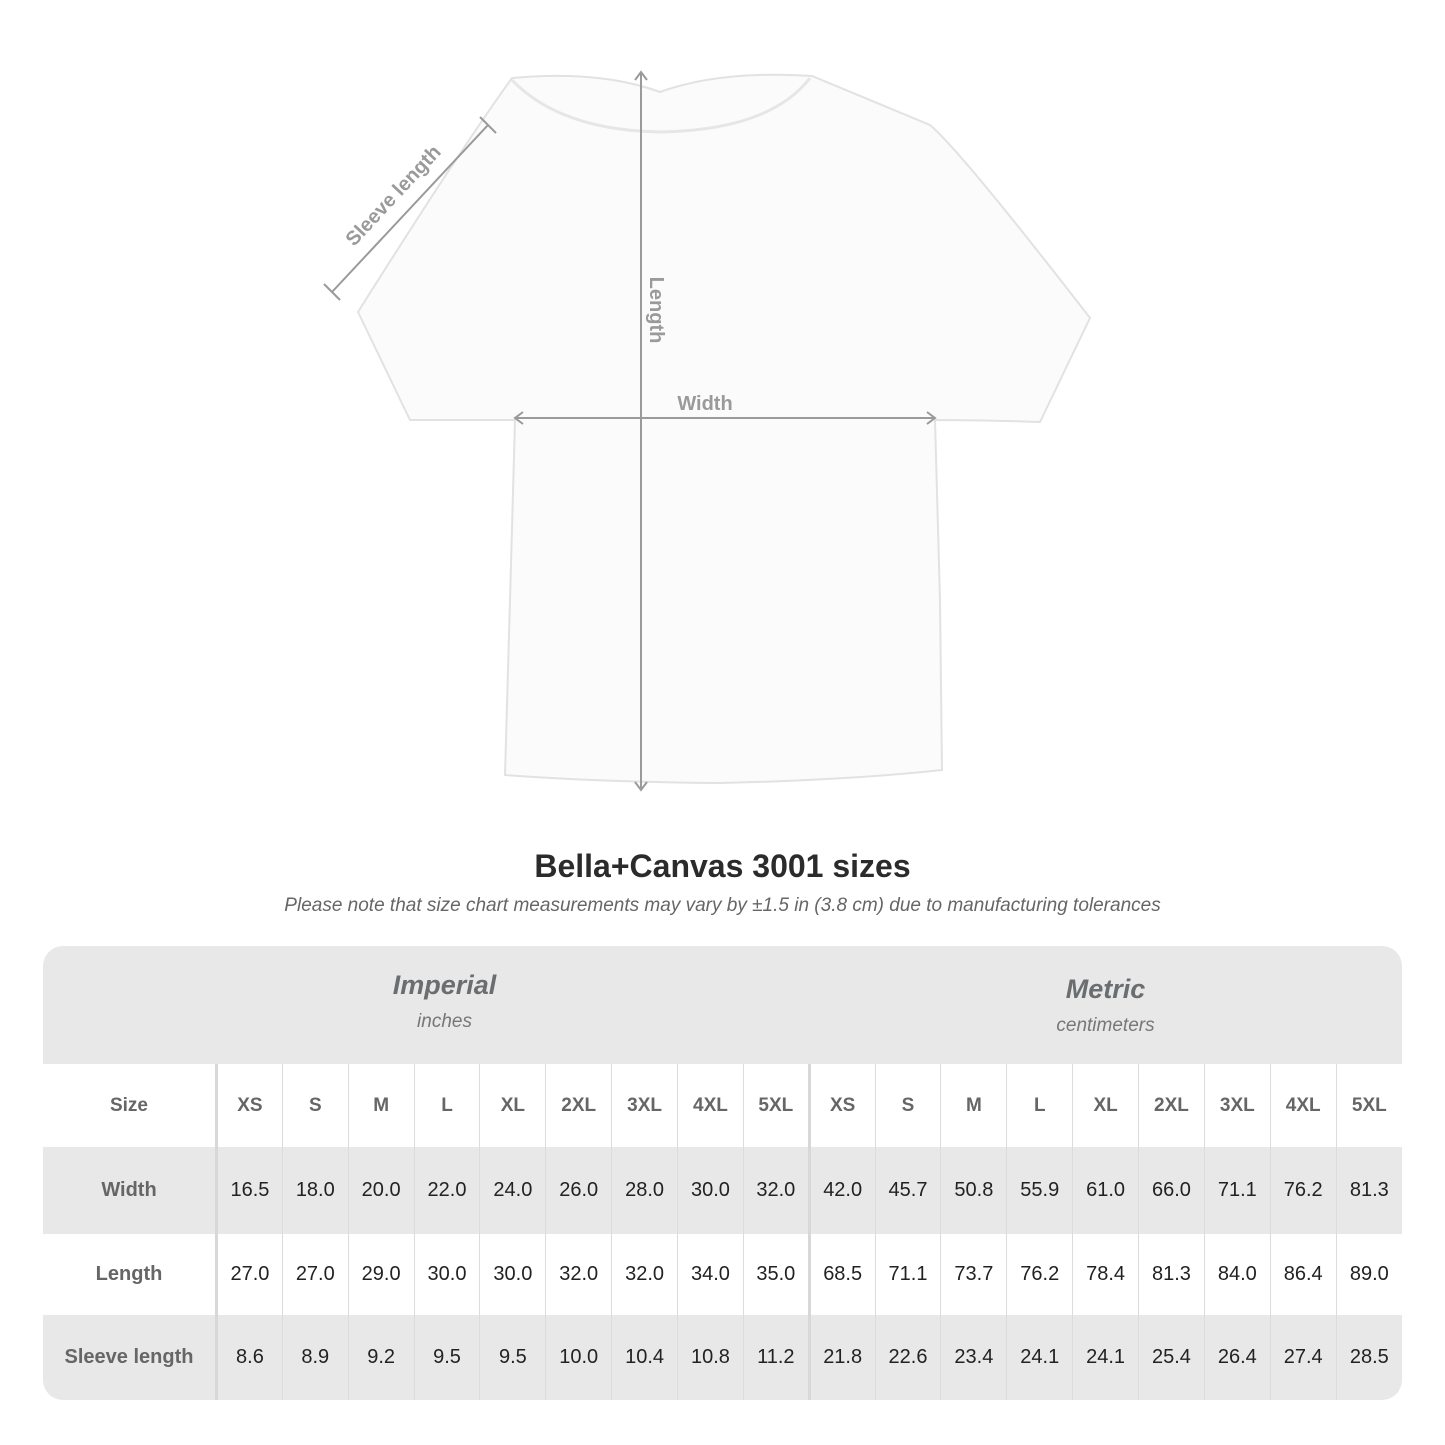 The width and height of the screenshot is (1445, 1445). What do you see at coordinates (907, 1190) in the screenshot?
I see `metric-value: 45.7` at bounding box center [907, 1190].